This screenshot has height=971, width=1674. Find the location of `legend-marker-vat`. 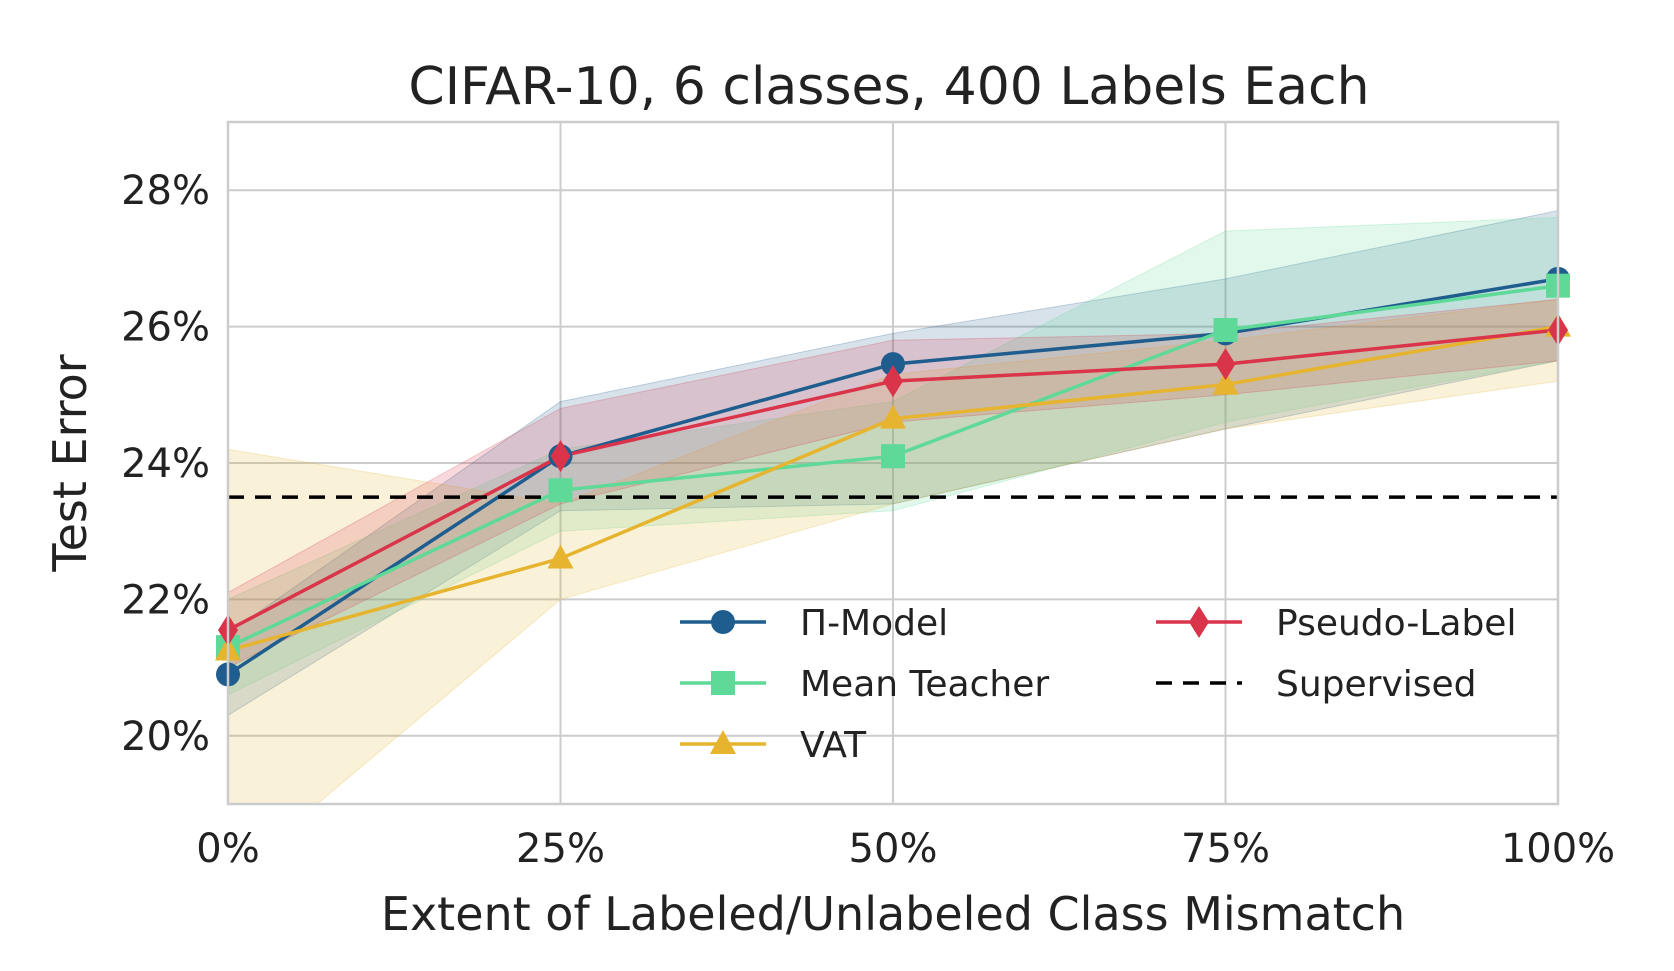

legend-marker-vat is located at coordinates (723, 742).